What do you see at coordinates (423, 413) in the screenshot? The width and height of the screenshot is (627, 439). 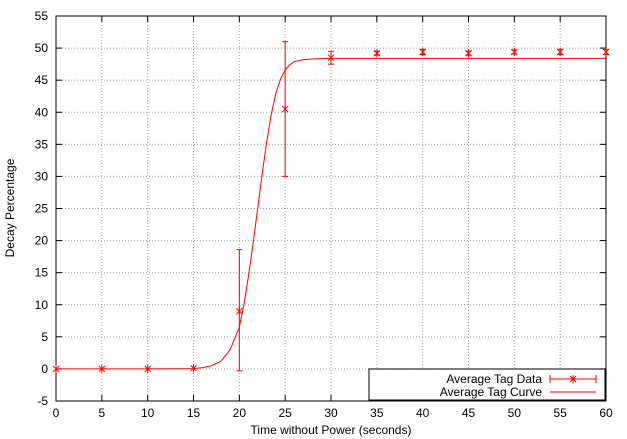 I see `x-tick-label: 40` at bounding box center [423, 413].